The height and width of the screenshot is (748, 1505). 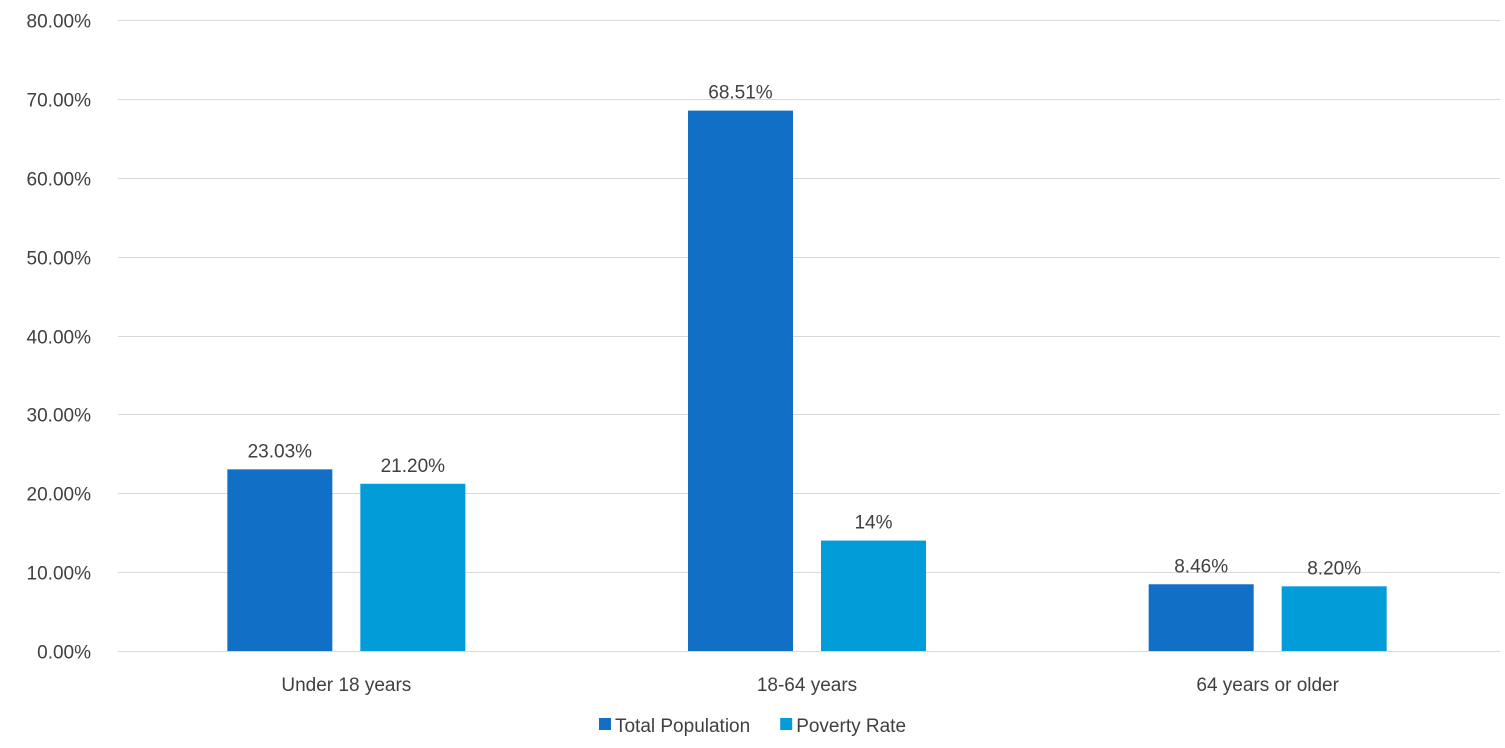 I want to click on x-category-label: 64 years or older, so click(x=1267, y=685).